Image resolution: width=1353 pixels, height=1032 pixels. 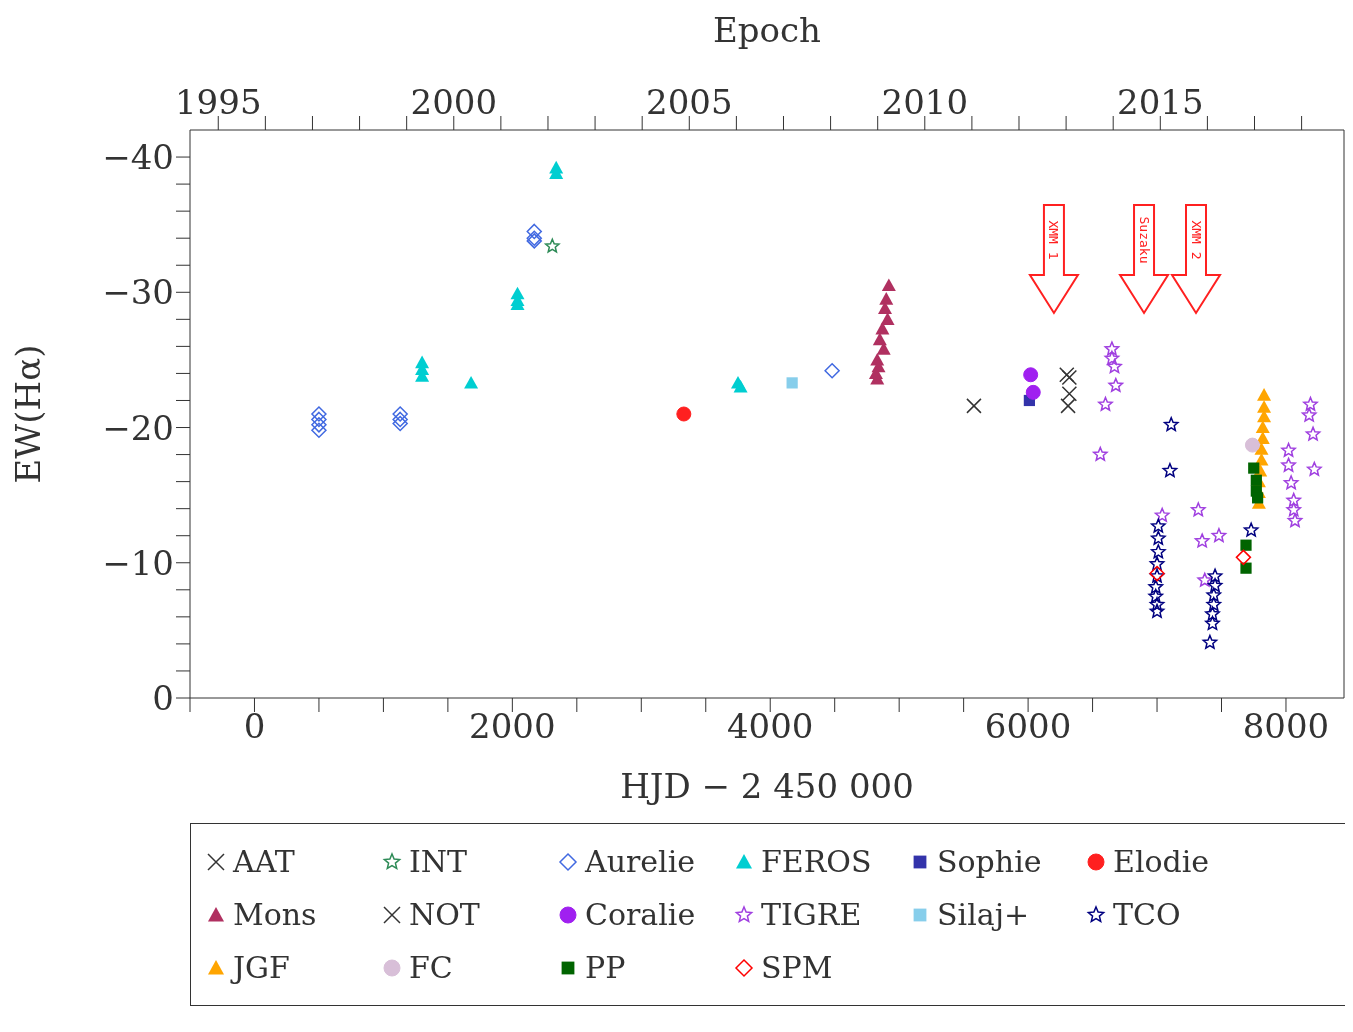 What do you see at coordinates (138, 427) in the screenshot?
I see `y-tick-label: −20` at bounding box center [138, 427].